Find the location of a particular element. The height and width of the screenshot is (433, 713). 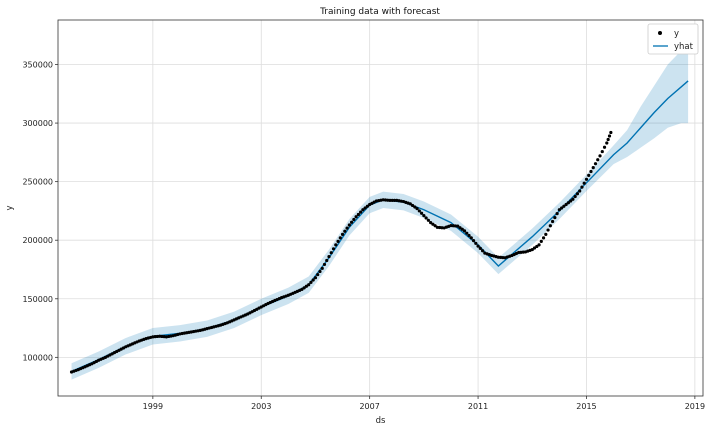

y-axis-label: y is located at coordinates (10, 207).